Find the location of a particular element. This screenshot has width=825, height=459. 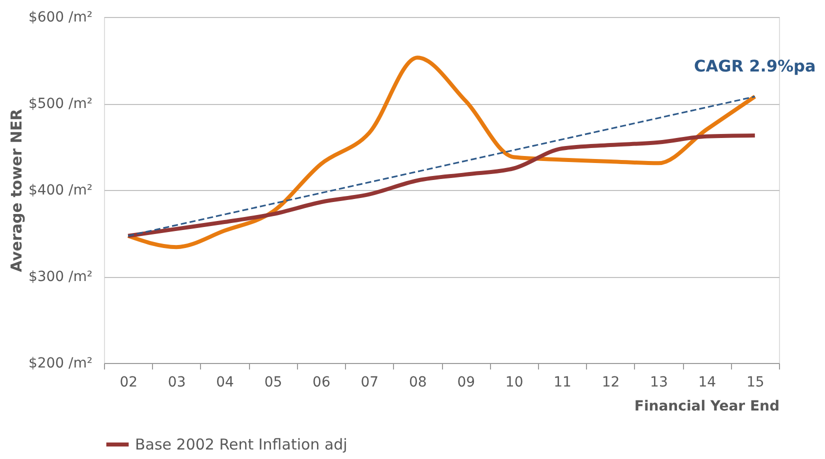

x-tick-label: 13 is located at coordinates (659, 382).